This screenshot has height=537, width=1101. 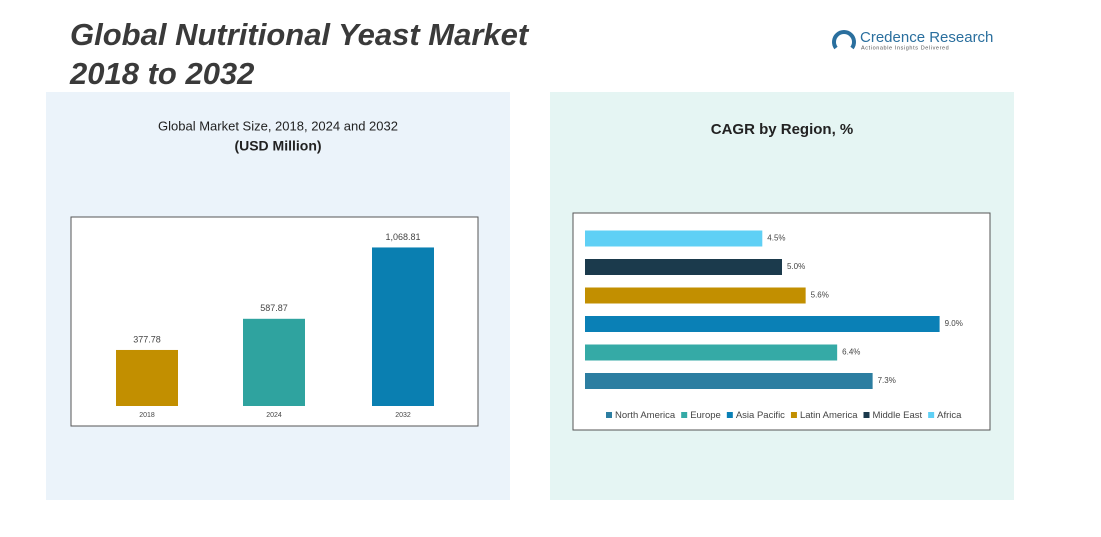 What do you see at coordinates (954, 323) in the screenshot?
I see `data-label: 9.0%` at bounding box center [954, 323].